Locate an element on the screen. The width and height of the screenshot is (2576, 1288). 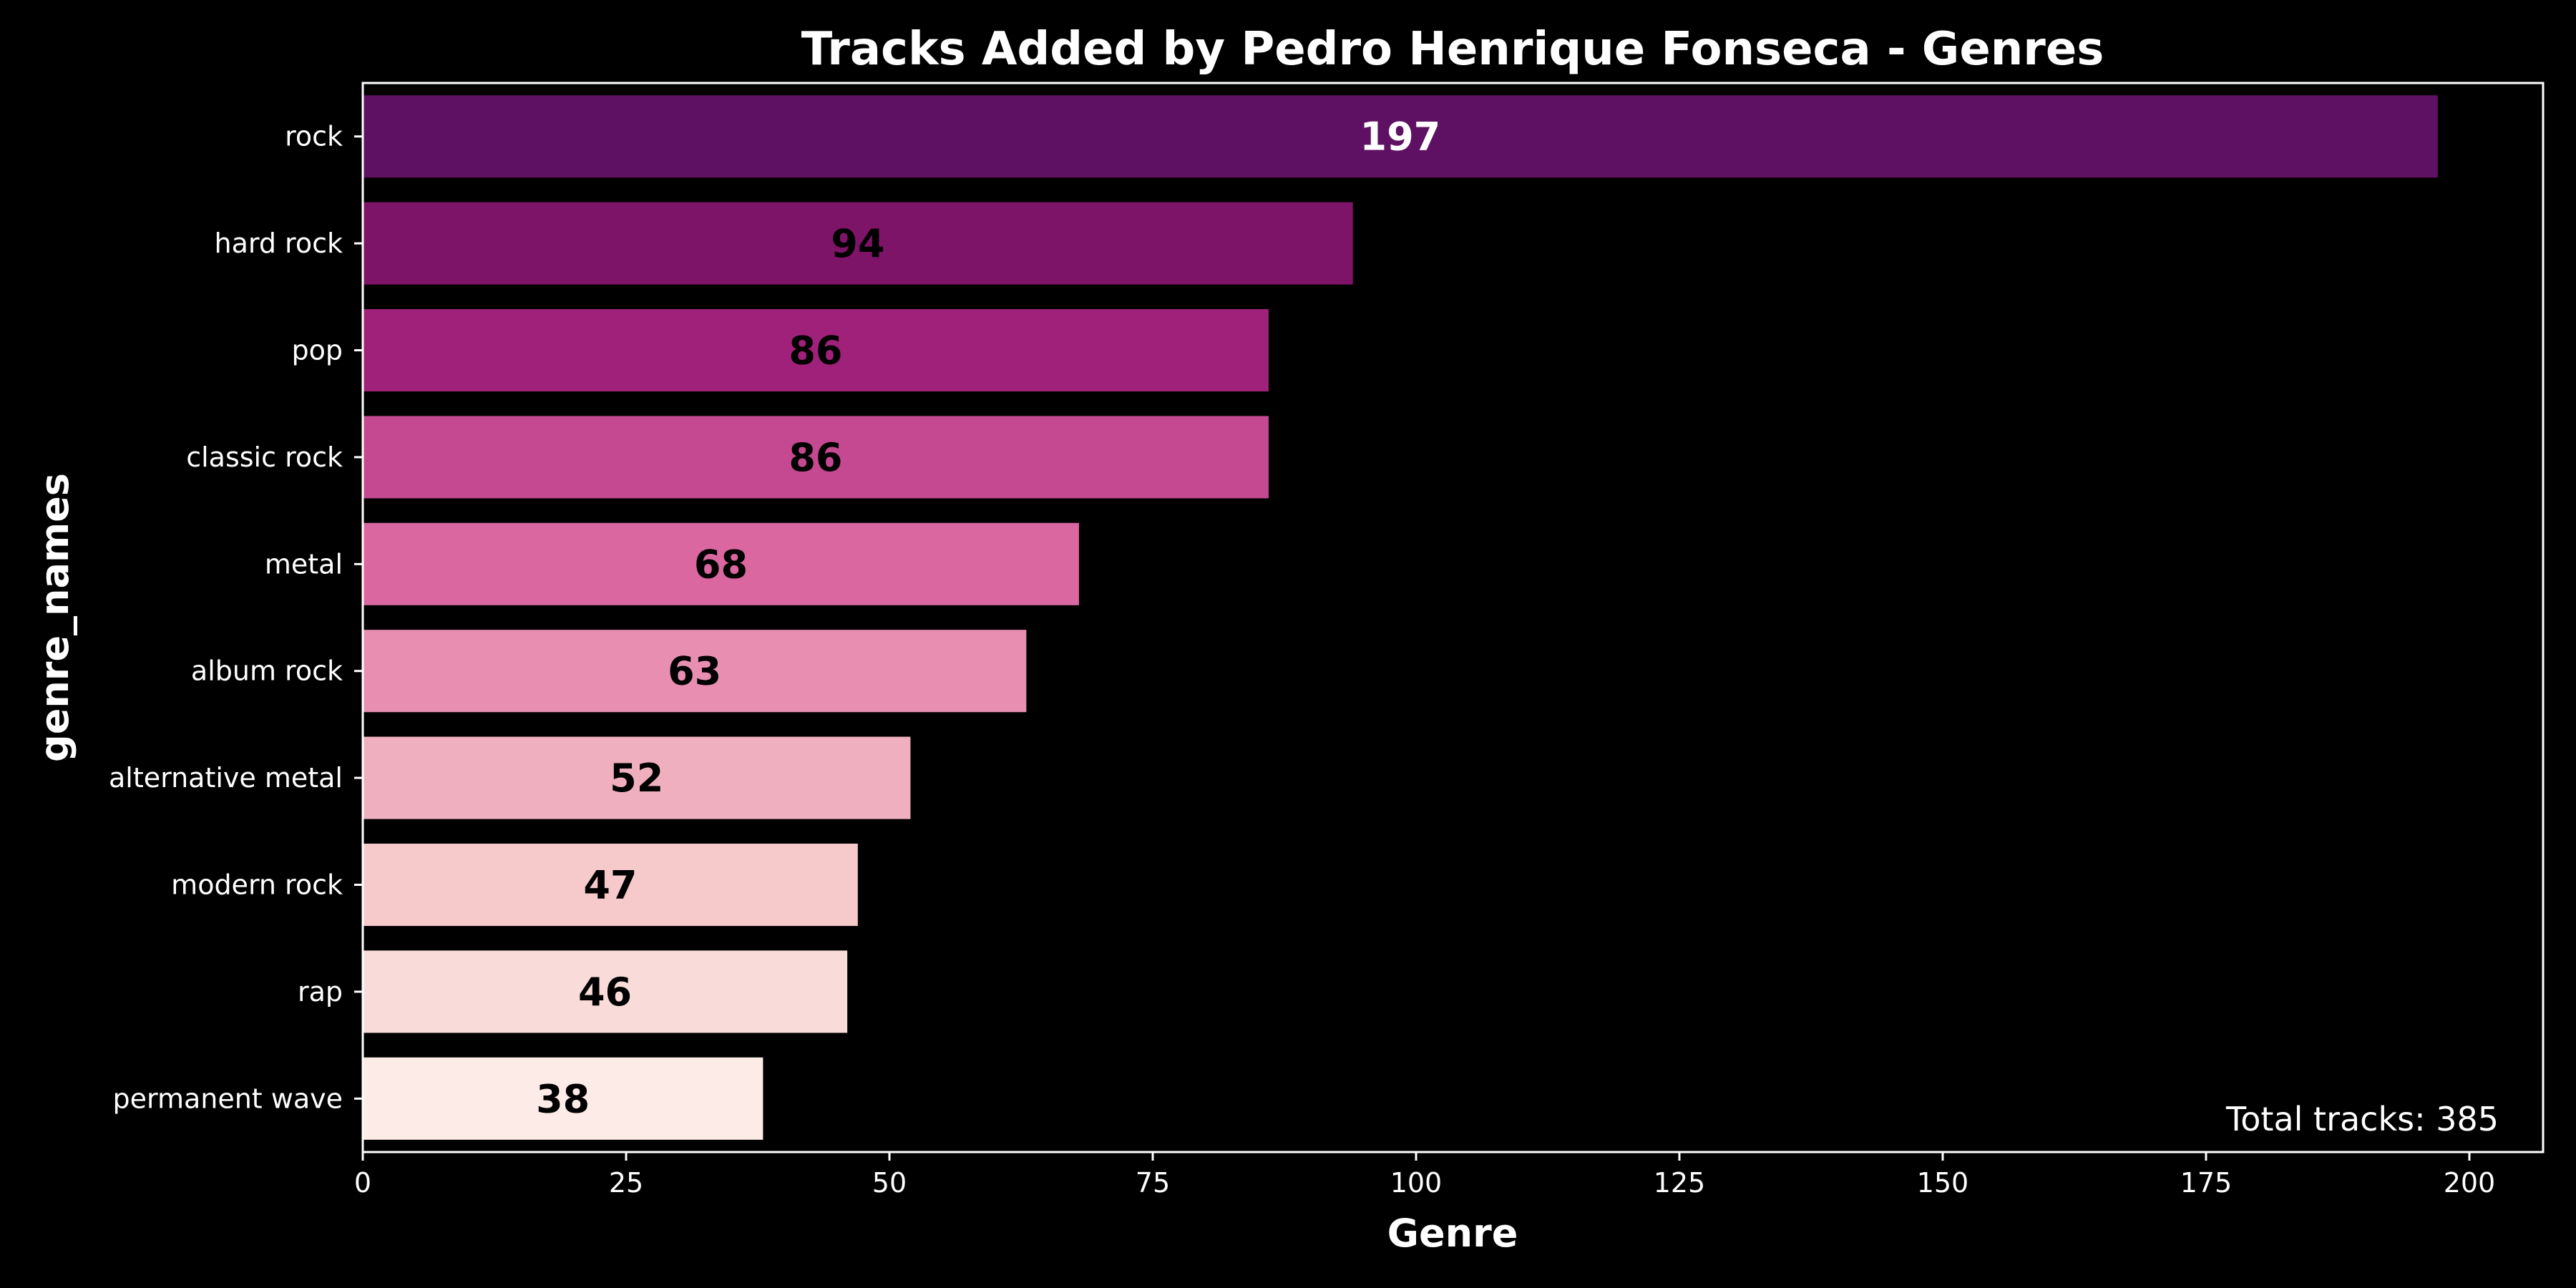
bar-alternative-metal is located at coordinates (637, 777).